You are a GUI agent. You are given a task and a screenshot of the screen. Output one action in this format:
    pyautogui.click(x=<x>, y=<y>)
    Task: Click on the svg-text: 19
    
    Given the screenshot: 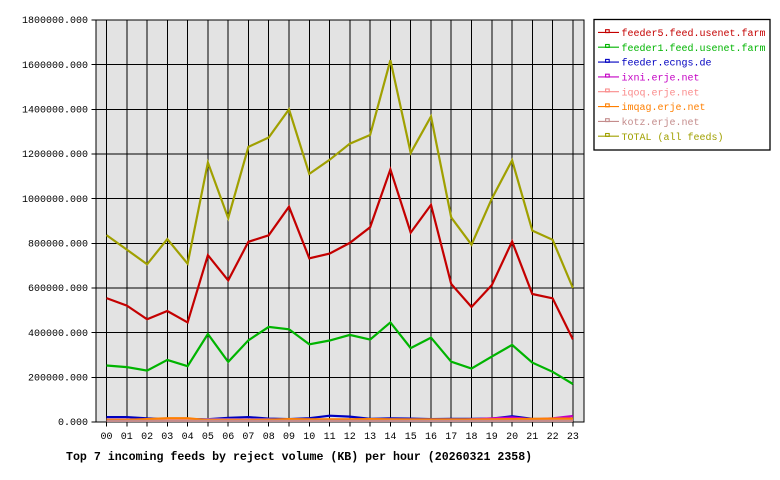 What is the action you would take?
    pyautogui.click(x=492, y=437)
    